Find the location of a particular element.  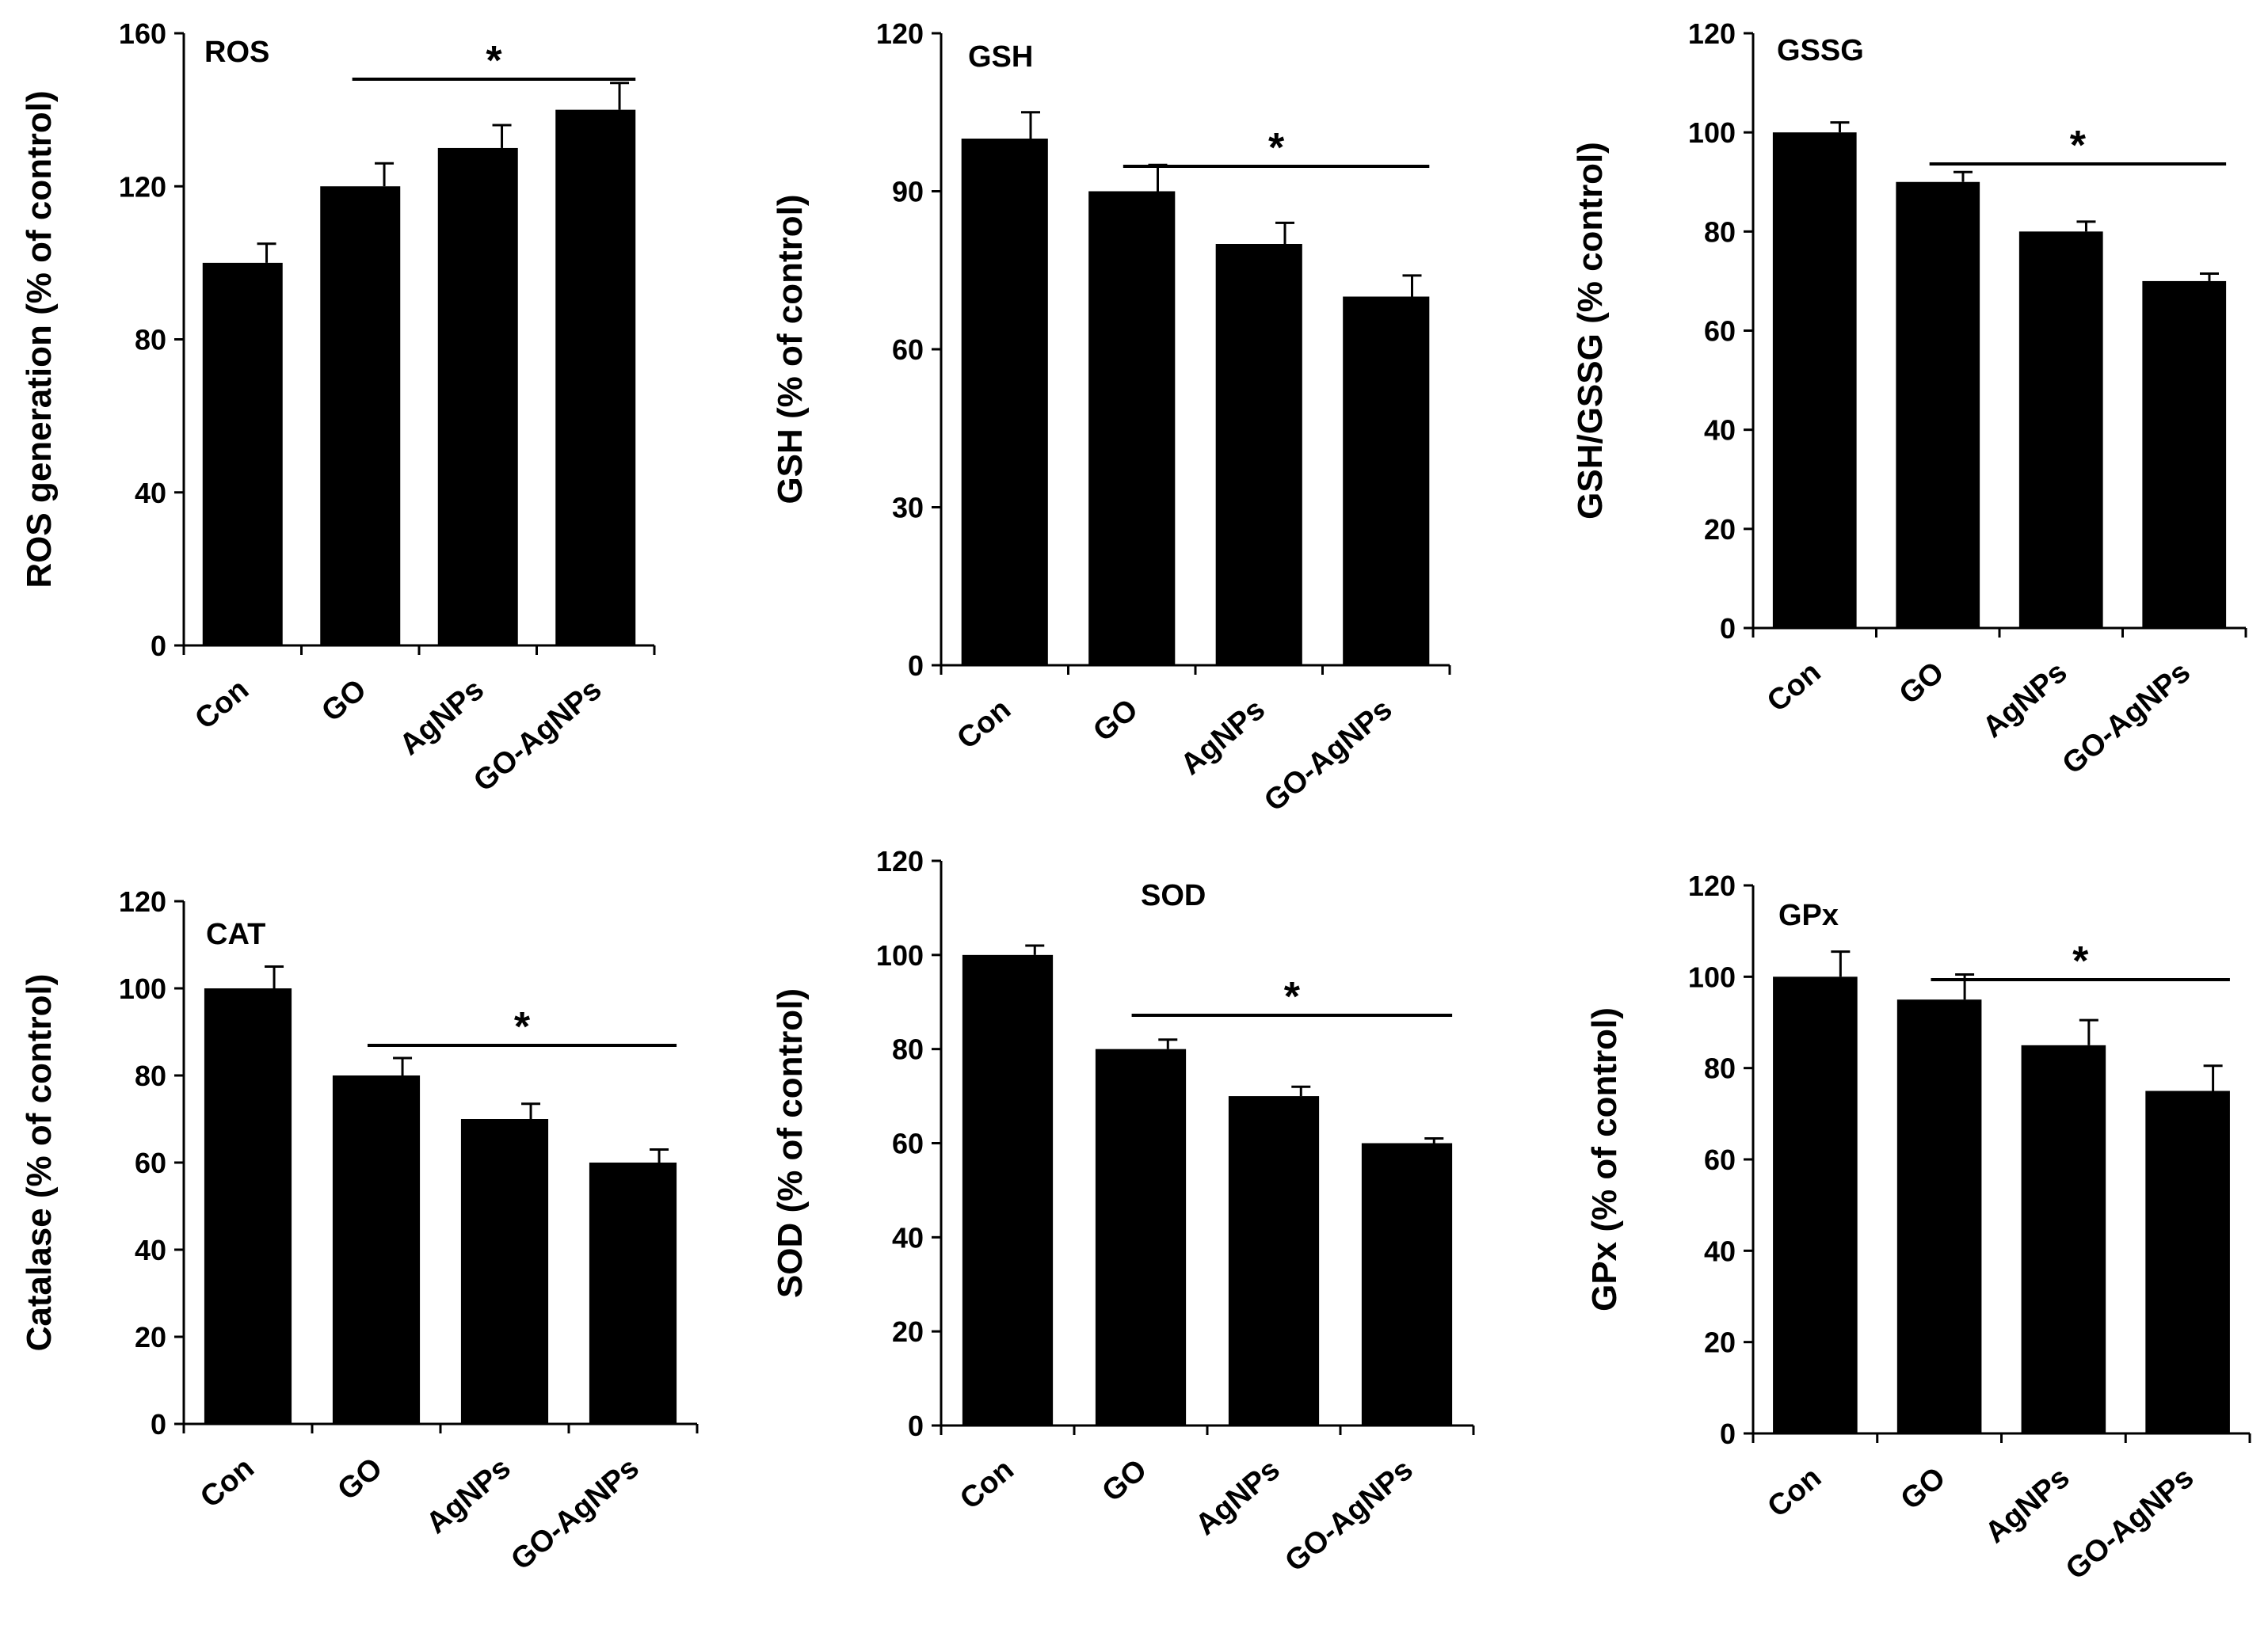

y-tick-label: 30 is located at coordinates (908, 508).